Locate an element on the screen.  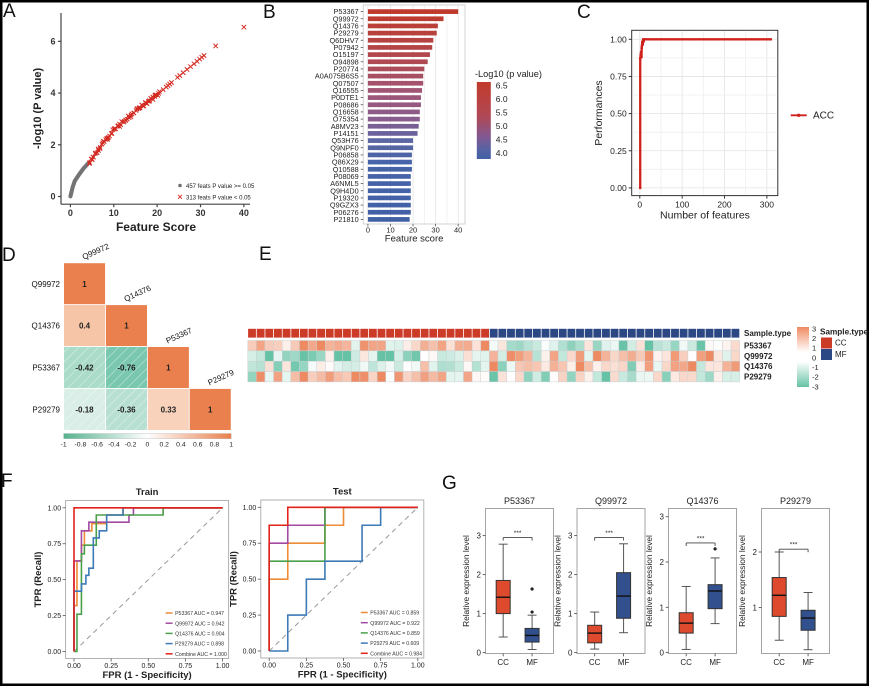
svg-text: Q14376 AUC = 0.859 is located at coordinates (395, 634).